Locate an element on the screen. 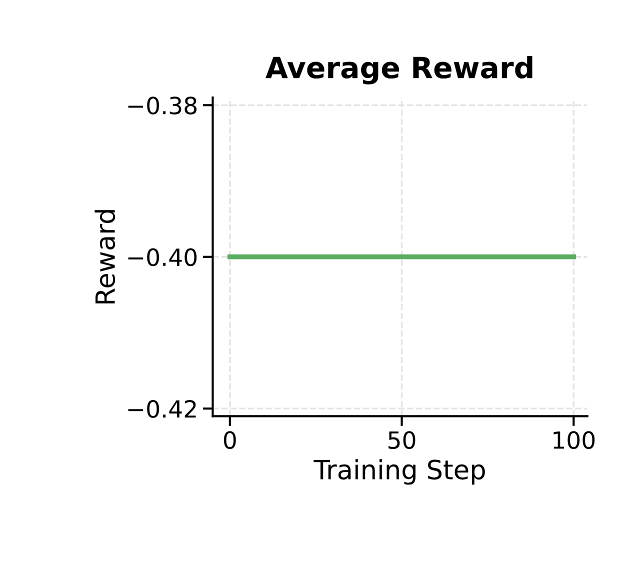 This screenshot has width=635, height=574. y-axis-title: Reward is located at coordinates (105, 257).